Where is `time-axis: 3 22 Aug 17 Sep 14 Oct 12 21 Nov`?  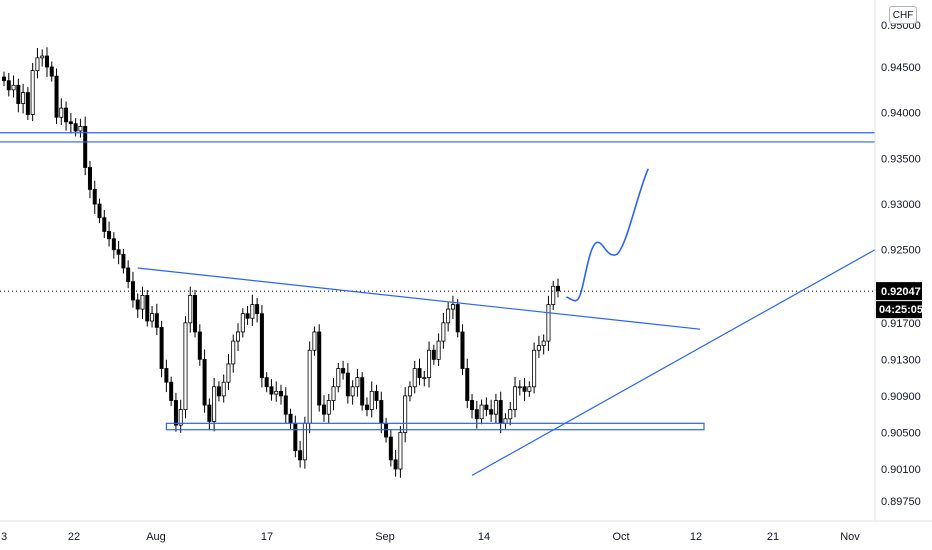
time-axis: 3 22 Aug 17 Sep 14 Oct 12 21 Nov is located at coordinates (466, 531).